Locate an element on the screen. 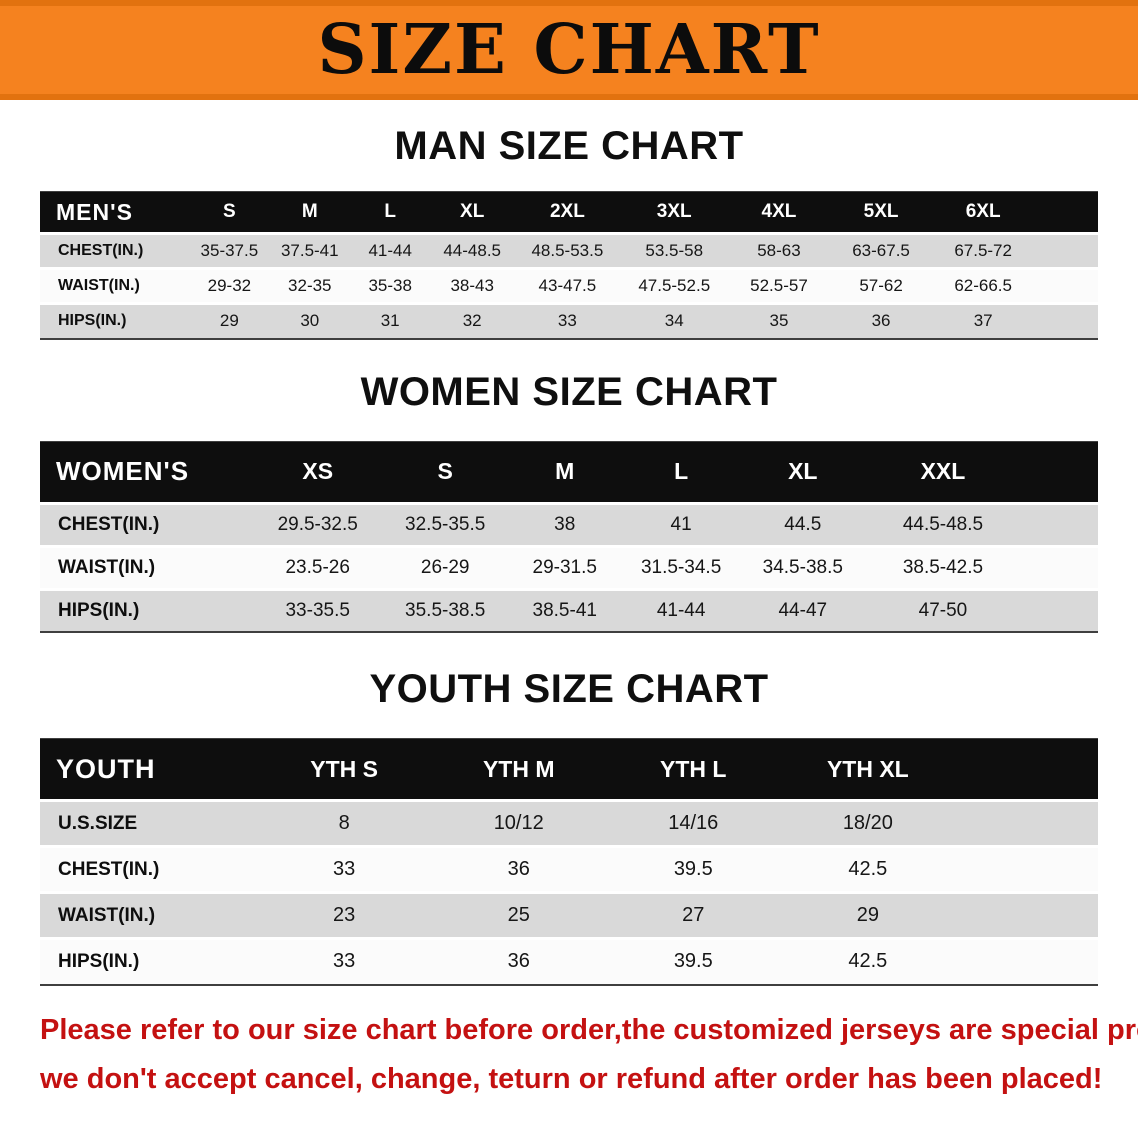 The height and width of the screenshot is (1132, 1138). table-corner-label: WOMEN'S is located at coordinates (123, 471).